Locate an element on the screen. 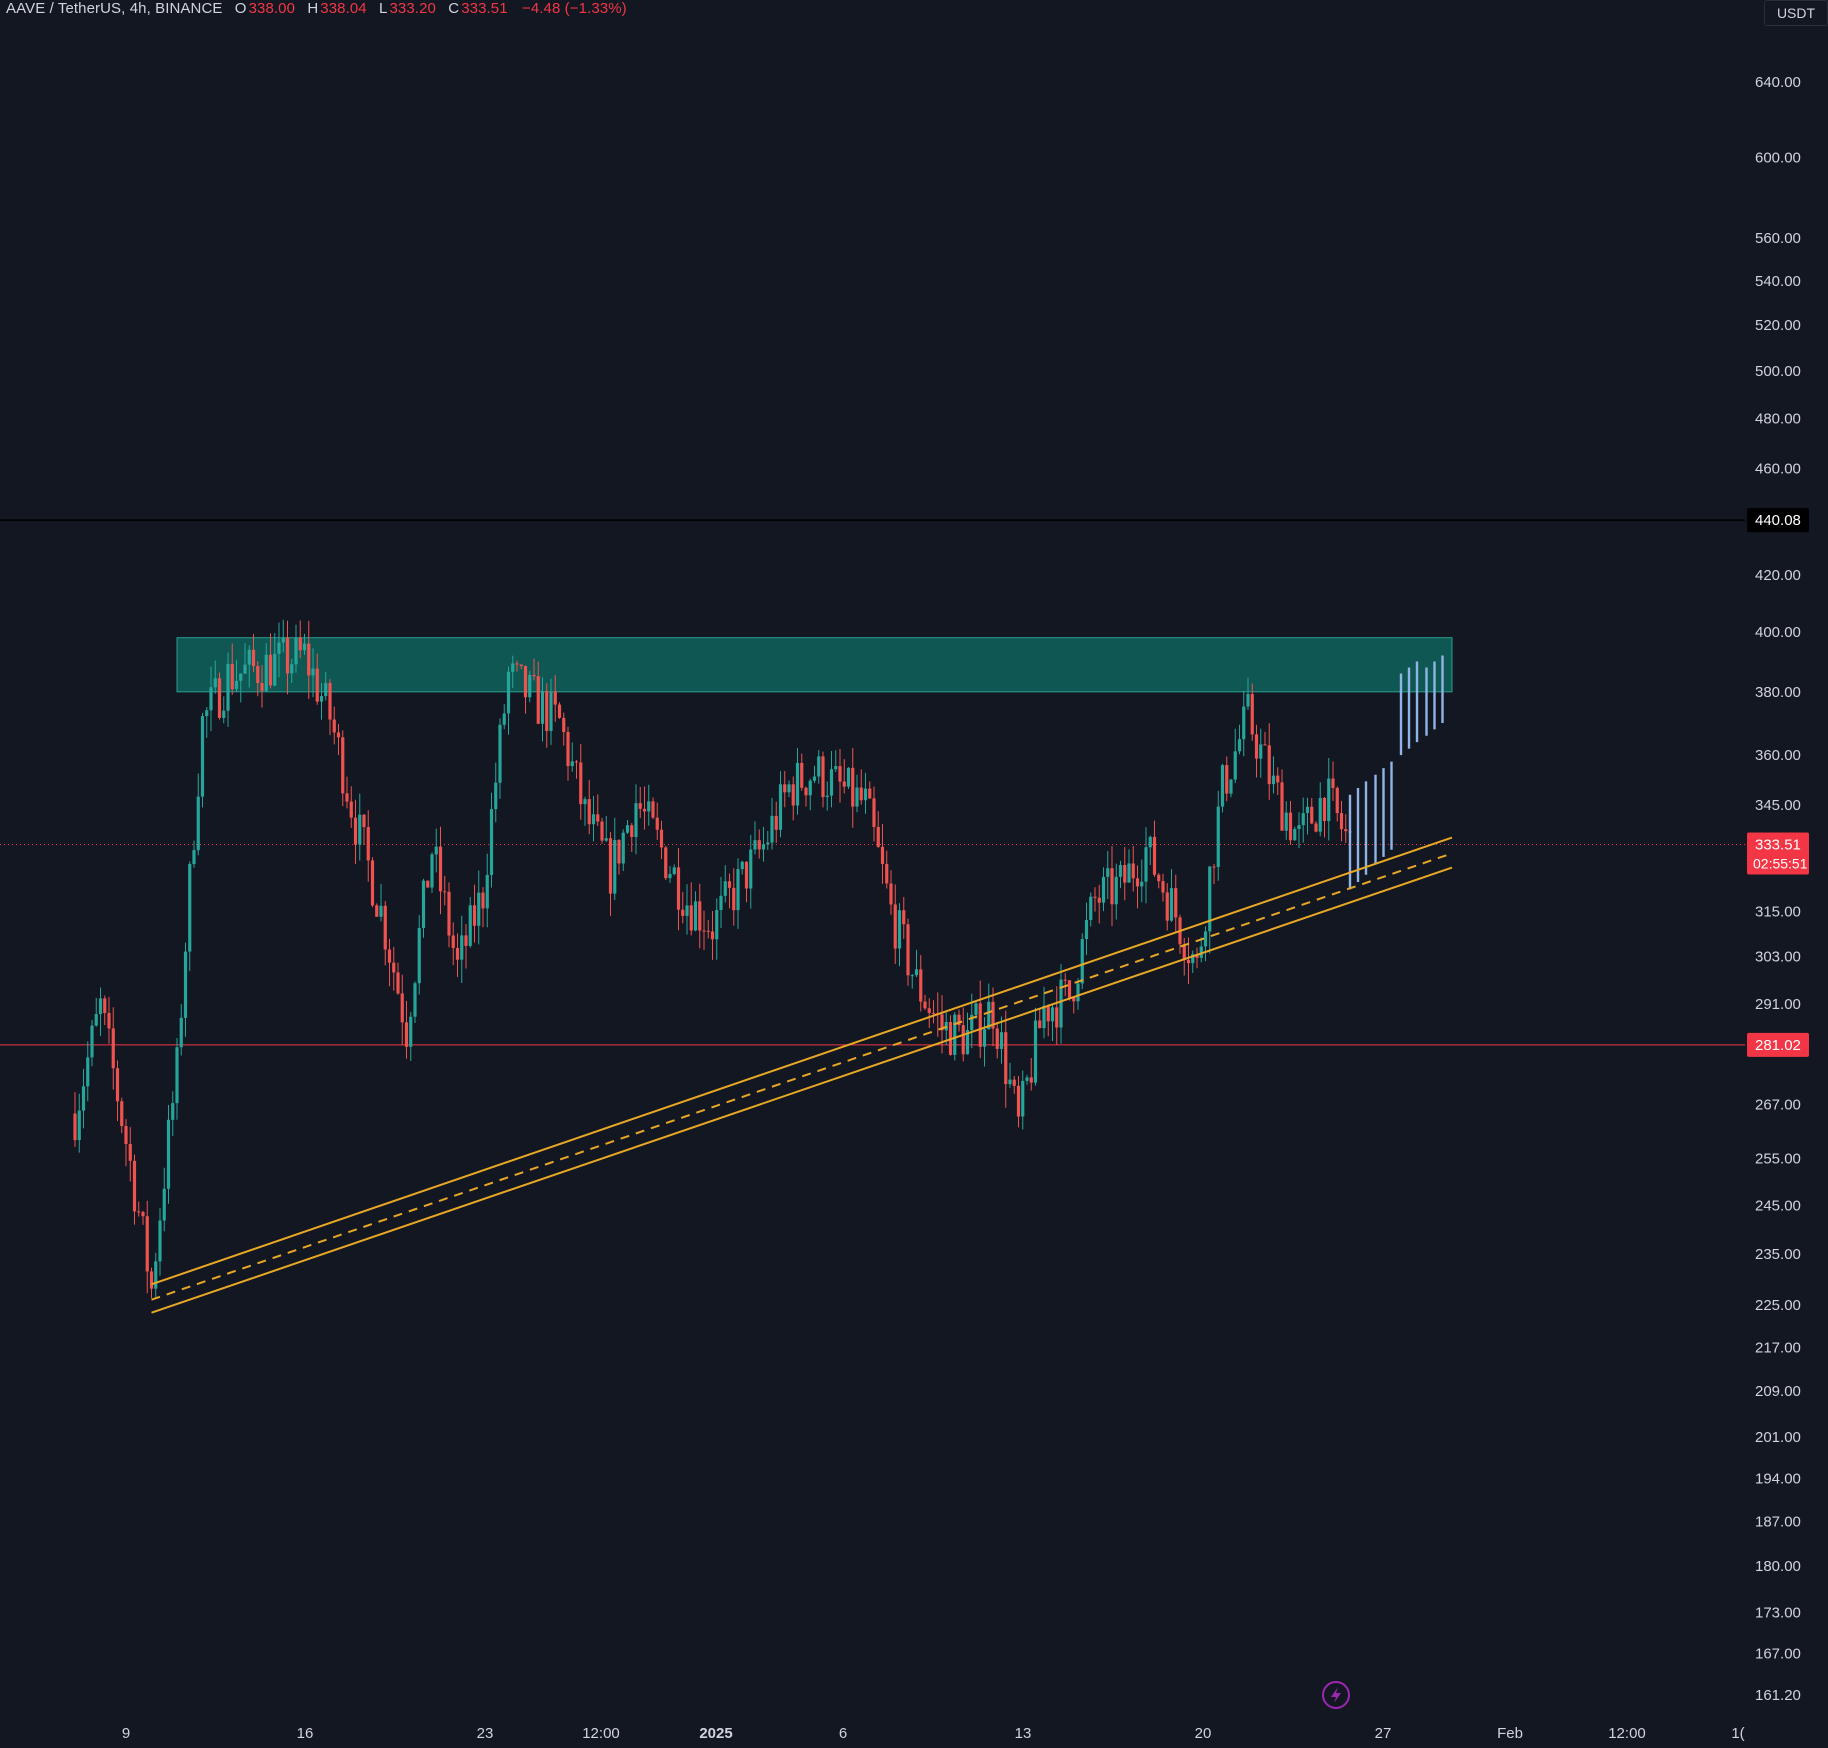  symbol-title: AAVE / TetherUS, 4h, BINANCE is located at coordinates (114, 8).